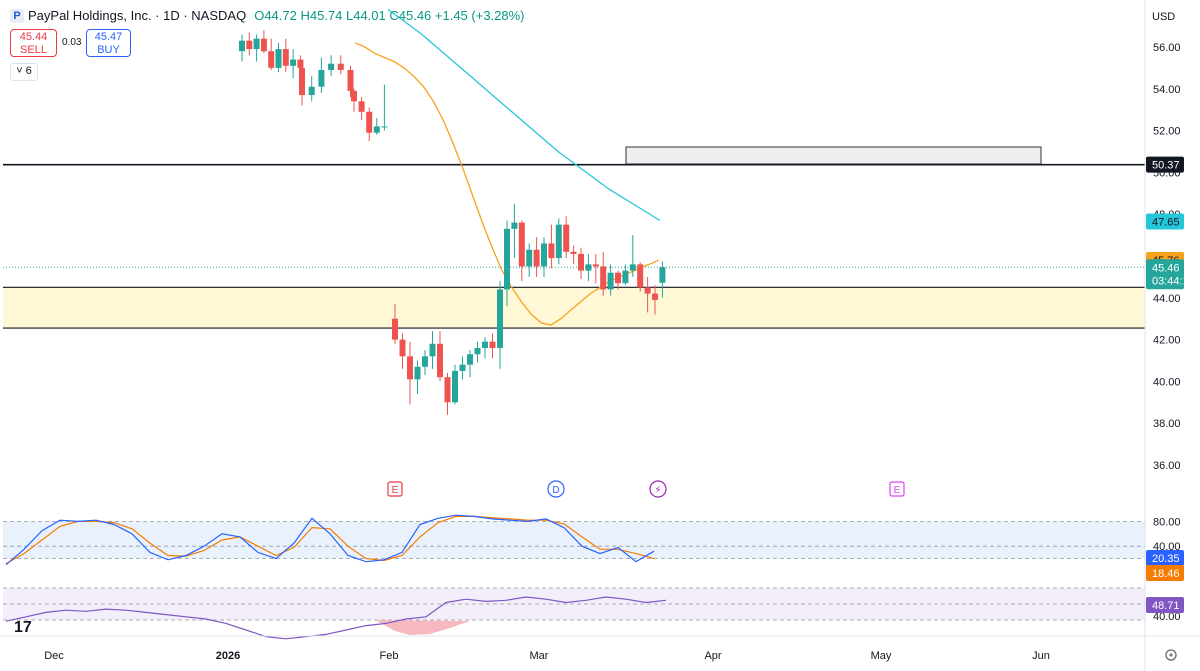 The width and height of the screenshot is (1200, 671). What do you see at coordinates (1166, 268) in the screenshot?
I see `last-price-label: 45.46` at bounding box center [1166, 268].